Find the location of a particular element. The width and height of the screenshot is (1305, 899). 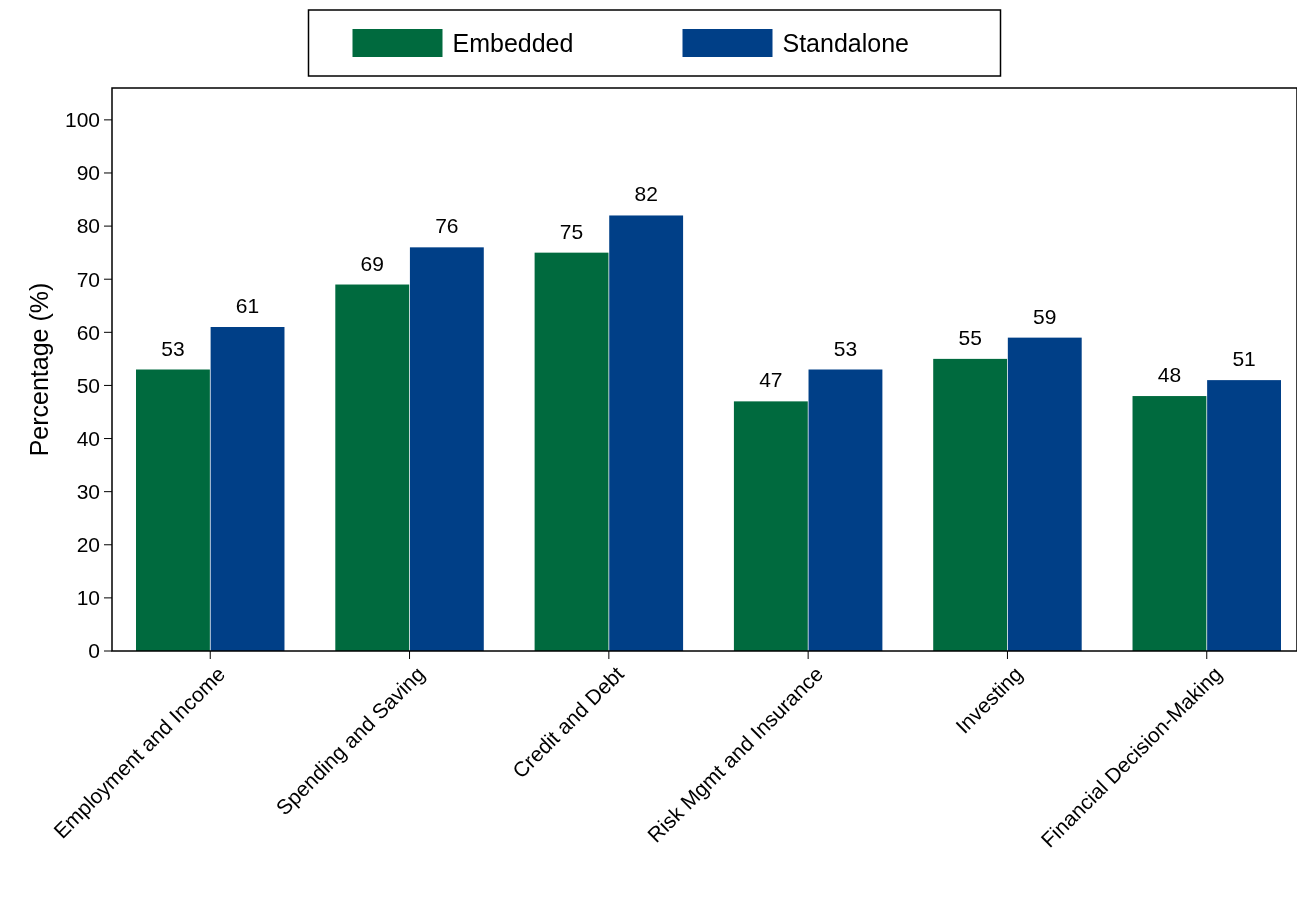

legend-label: Standalone is located at coordinates (846, 42).